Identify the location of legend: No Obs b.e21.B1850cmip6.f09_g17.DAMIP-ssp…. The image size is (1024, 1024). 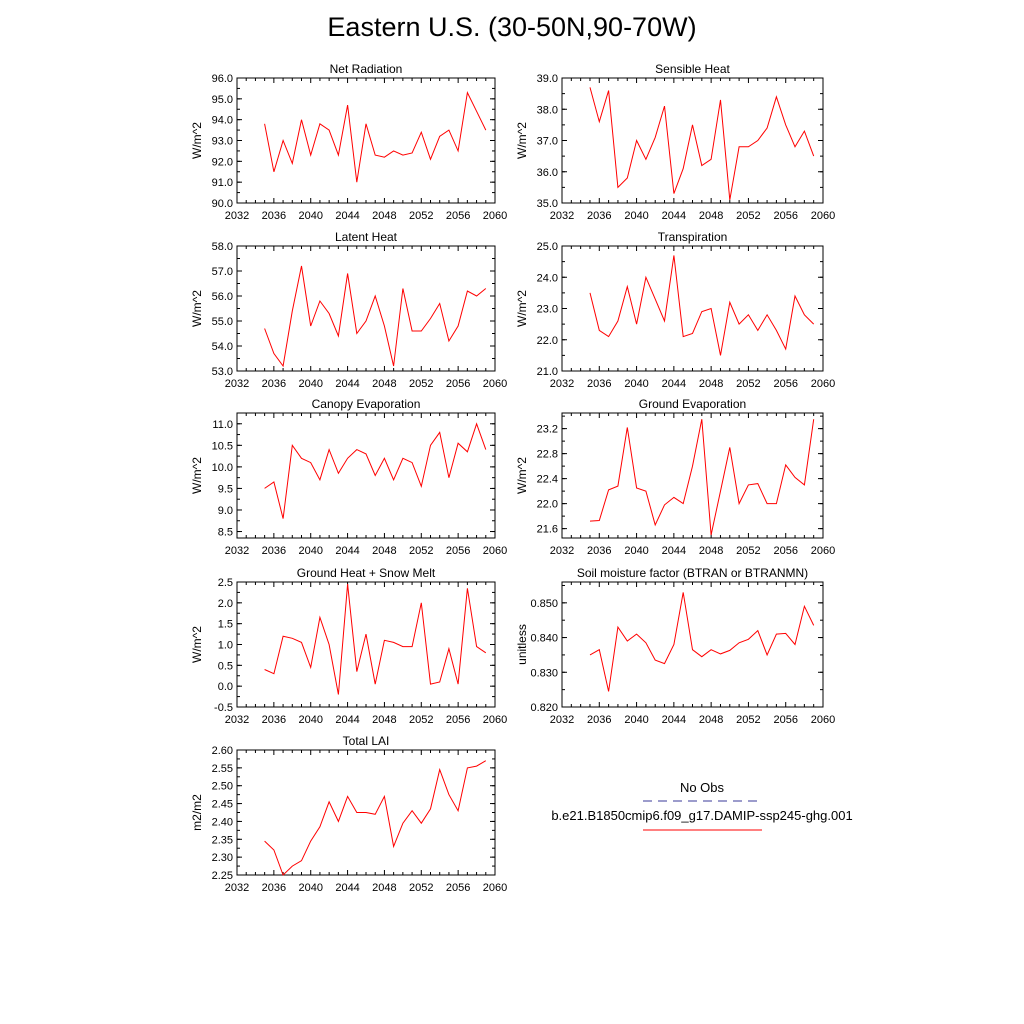
(702, 805).